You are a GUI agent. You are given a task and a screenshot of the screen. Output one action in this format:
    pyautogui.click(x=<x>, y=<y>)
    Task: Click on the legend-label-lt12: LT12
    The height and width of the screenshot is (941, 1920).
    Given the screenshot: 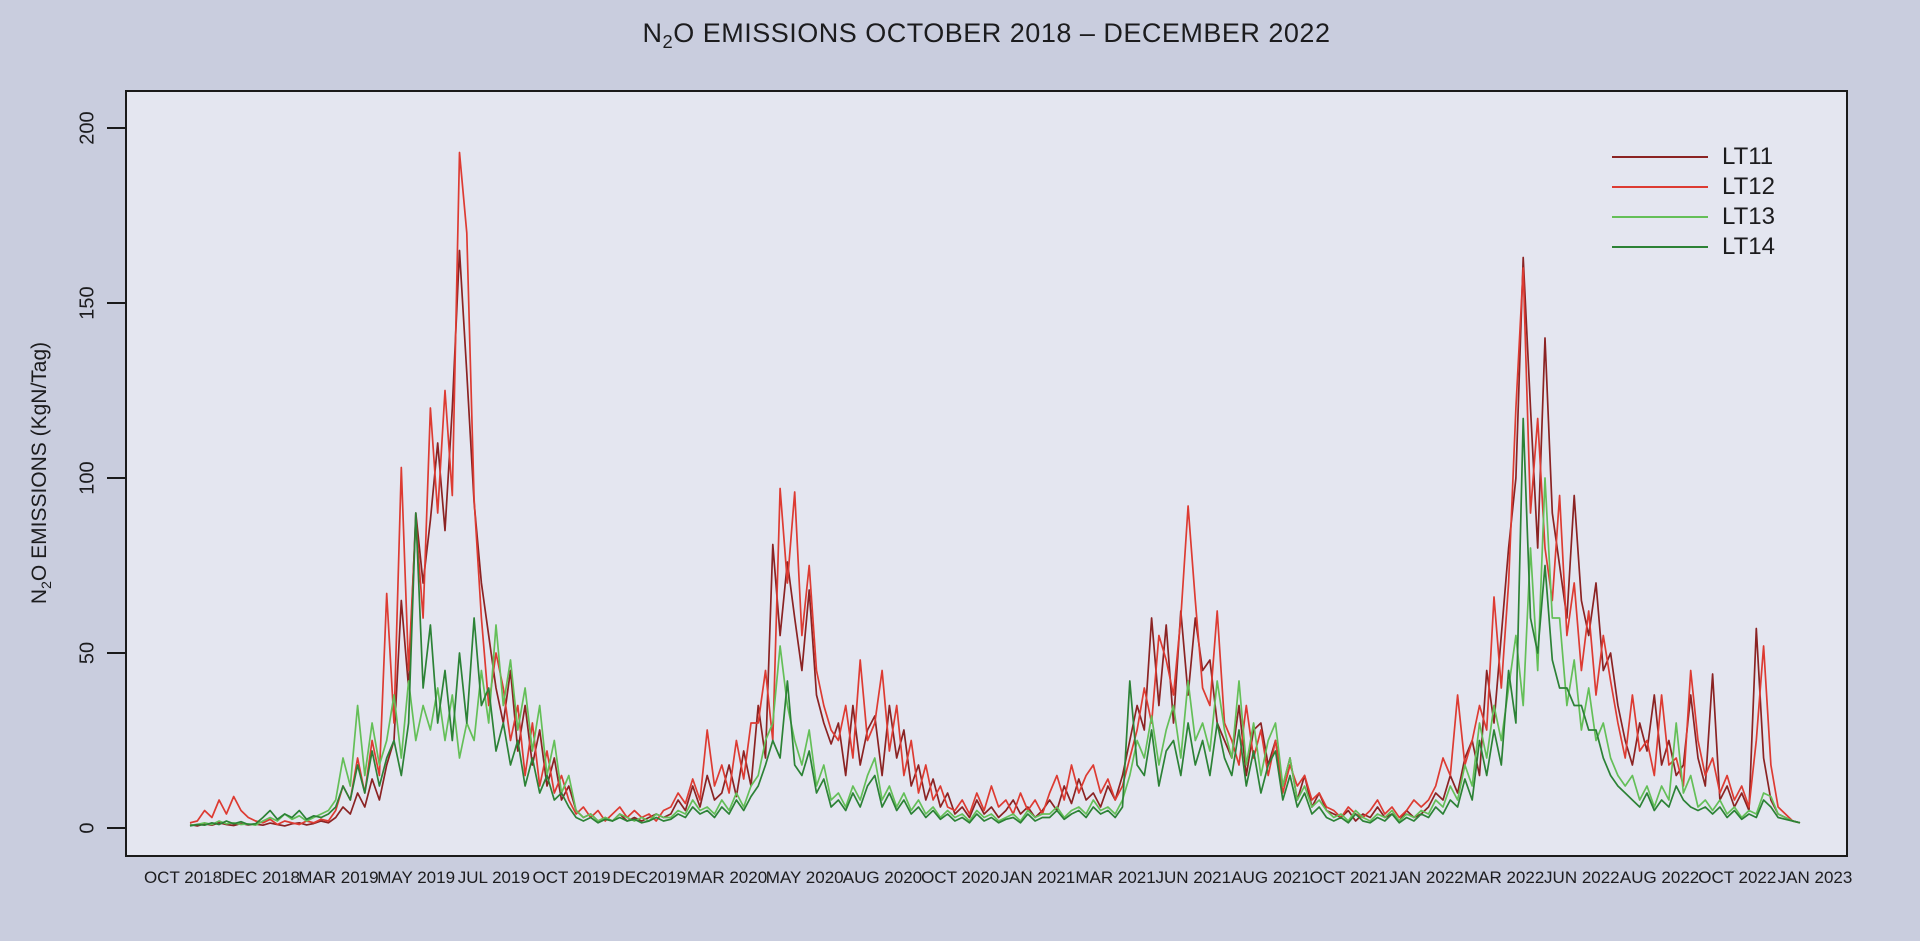 What is the action you would take?
    pyautogui.click(x=1748, y=186)
    